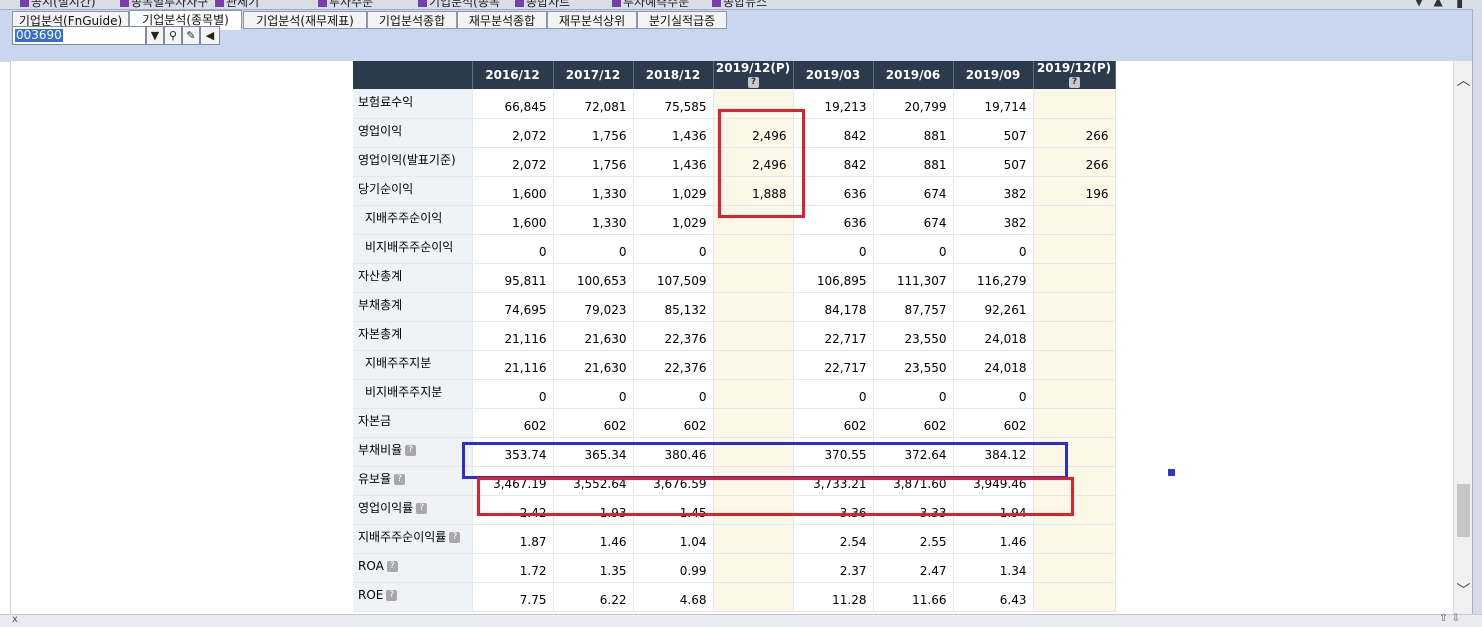 This screenshot has height=627, width=1482. I want to click on window-tab-label: 공시(실시간), so click(63, 4).